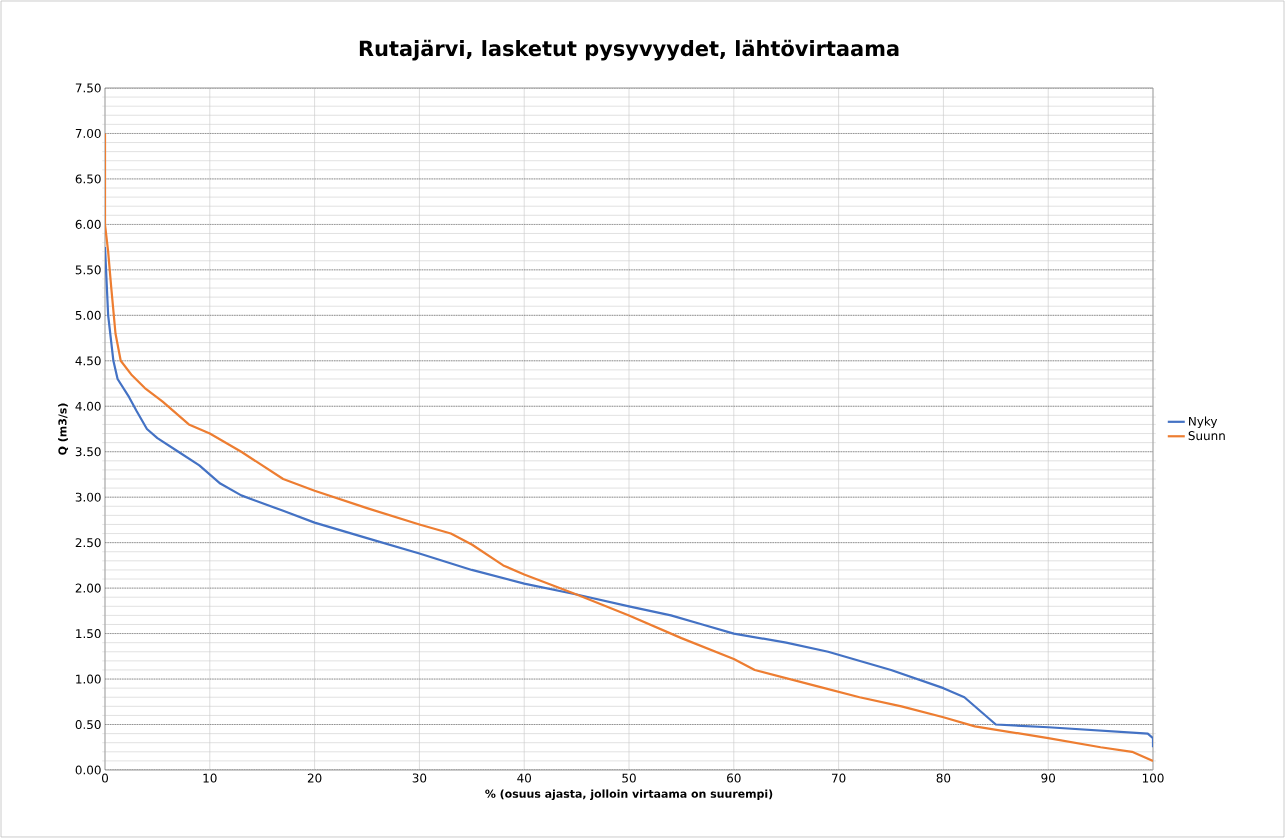  I want to click on x-tick-label: 30, so click(419, 778).